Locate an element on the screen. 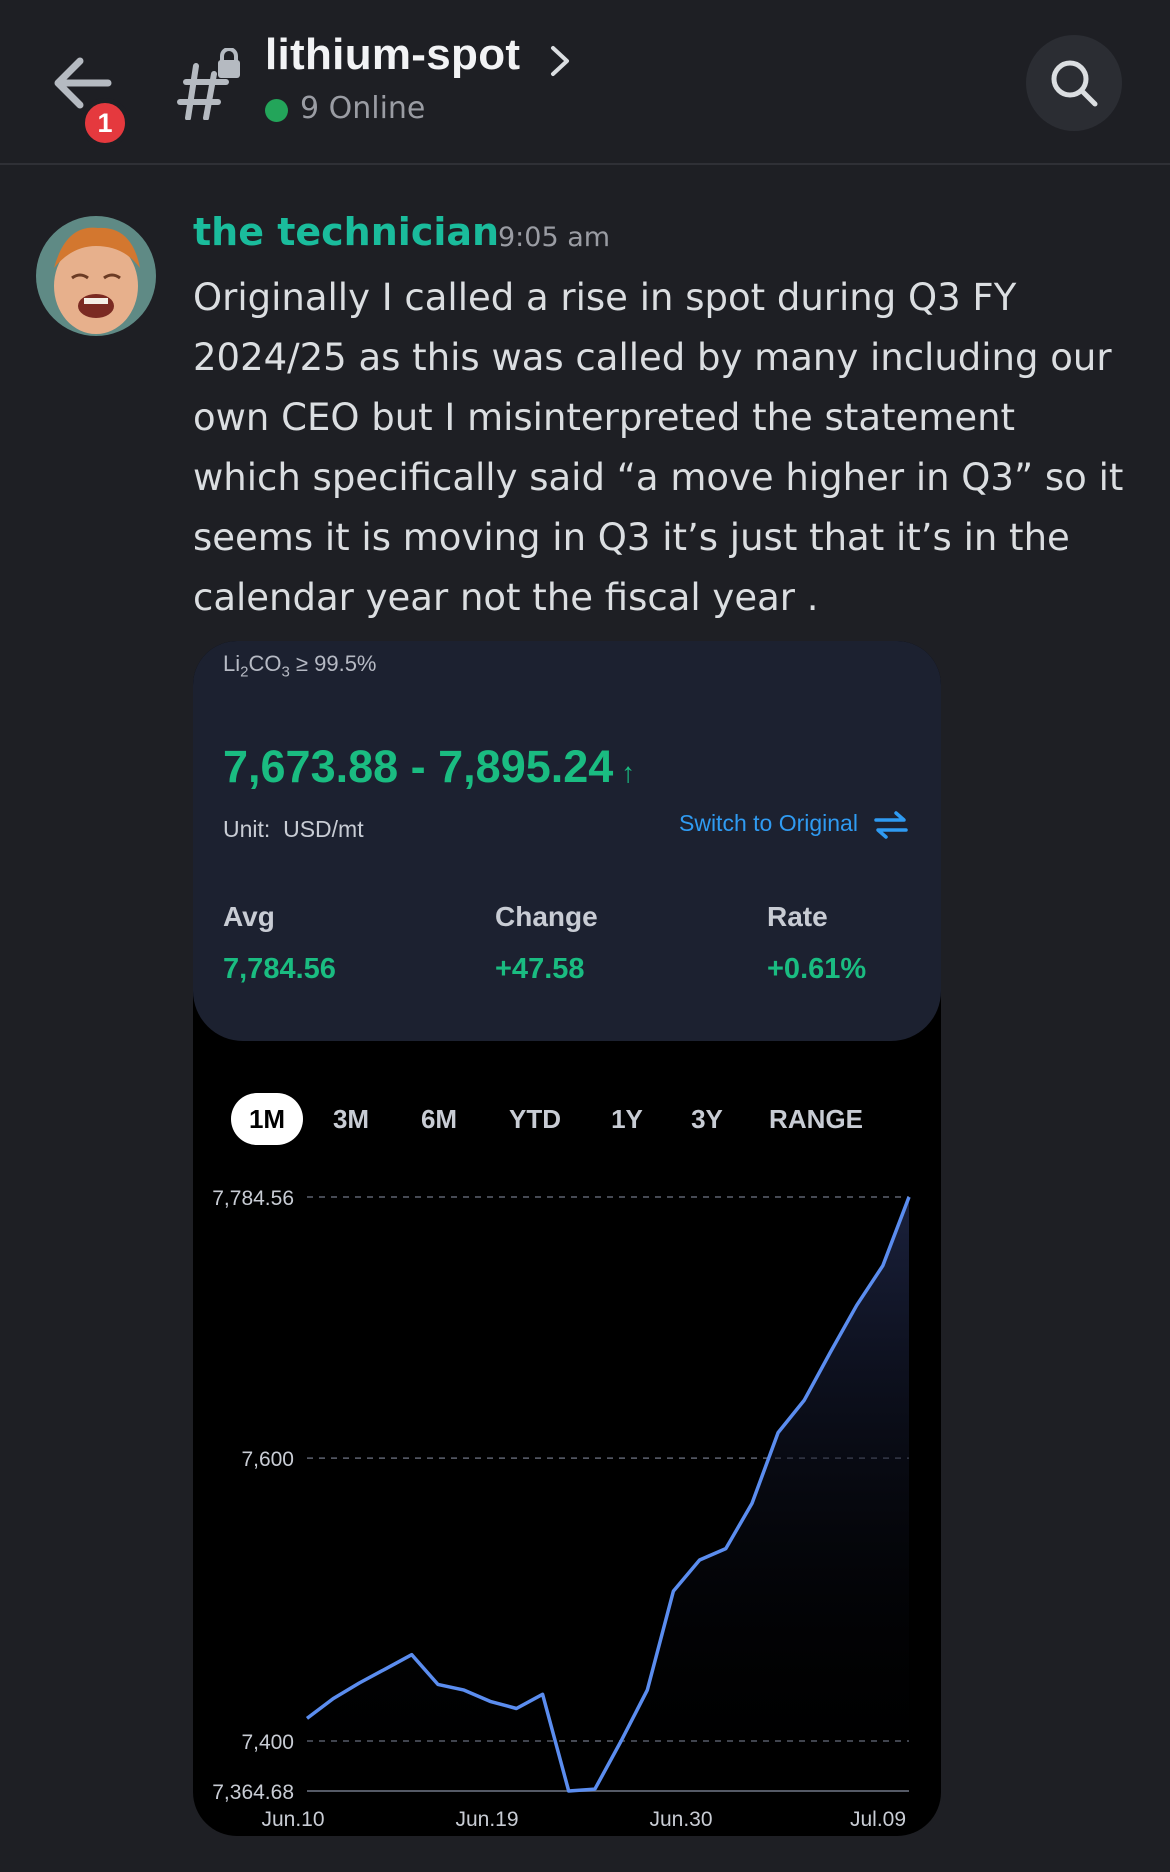 The width and height of the screenshot is (1170, 1872). channel-header: 1 lithium-spot 9 Online is located at coordinates (585, 82).